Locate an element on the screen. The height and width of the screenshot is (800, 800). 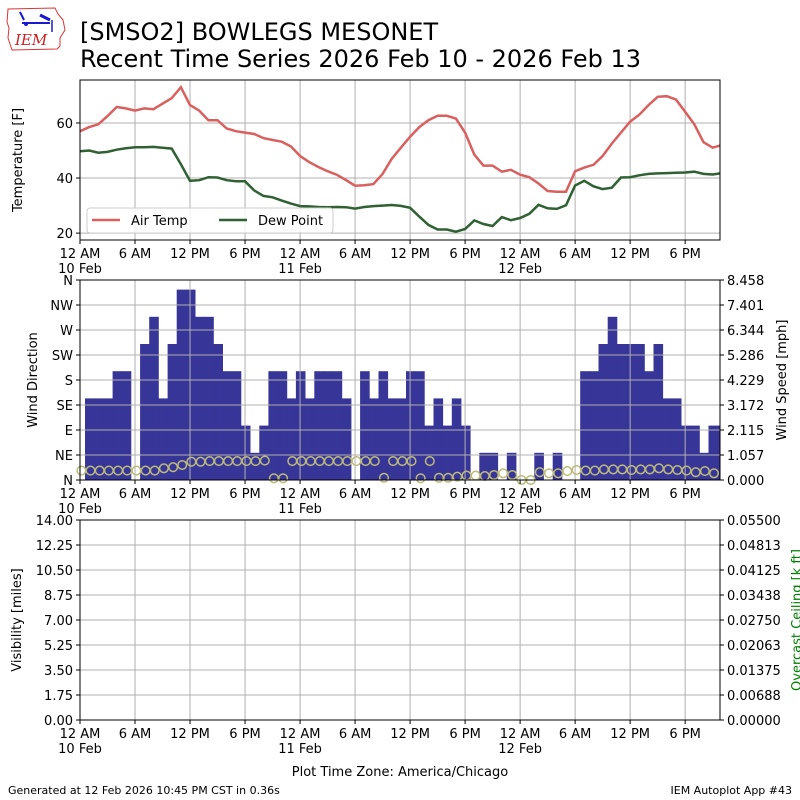
wind-direction-tick-label: NW is located at coordinates (61, 306).